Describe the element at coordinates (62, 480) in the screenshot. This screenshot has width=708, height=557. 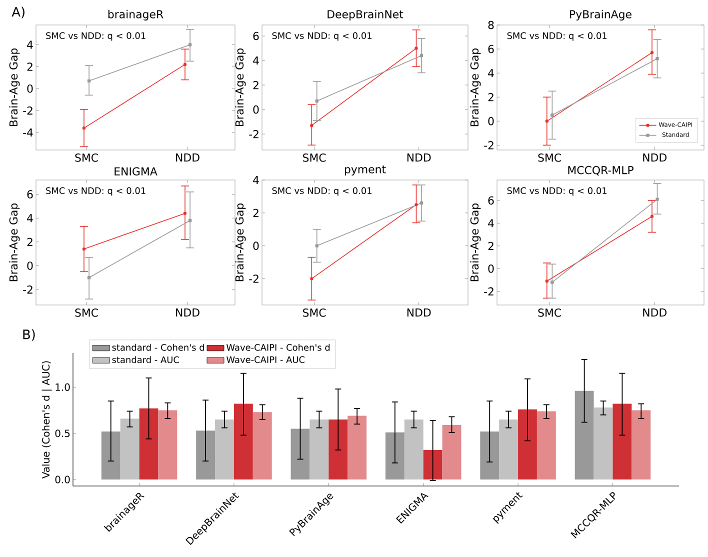
I see `y-tick-label: 0.0` at that location.